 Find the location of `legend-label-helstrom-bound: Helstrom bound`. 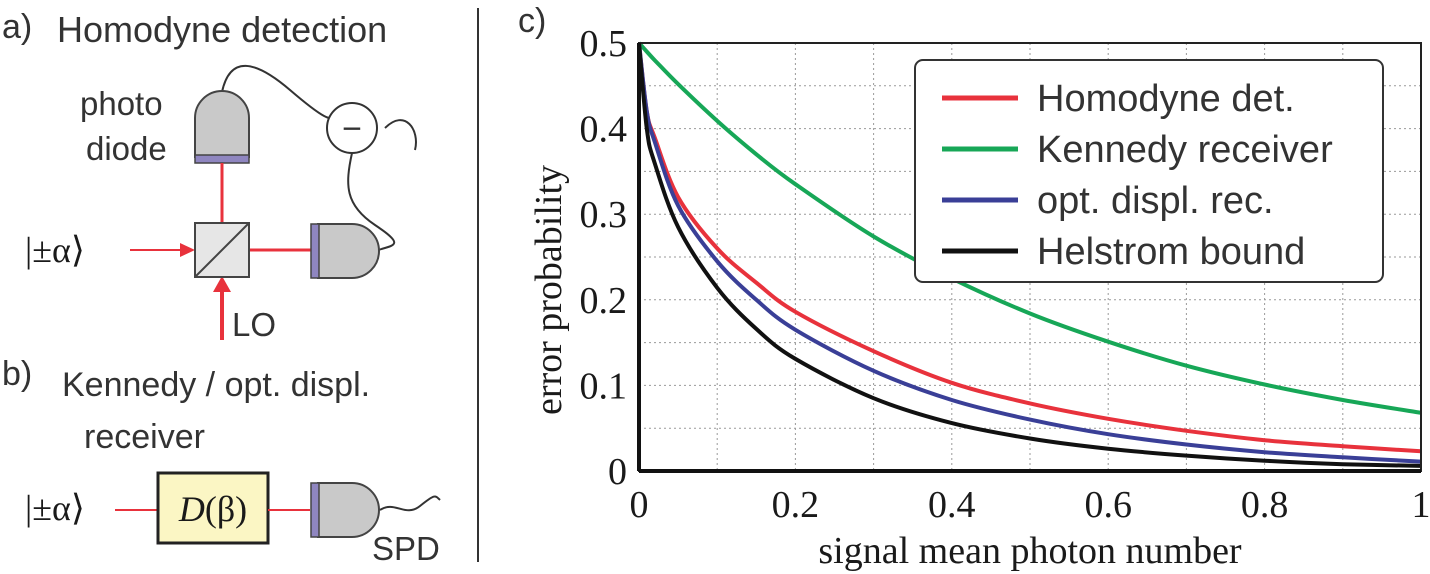

legend-label-helstrom-bound: Helstrom bound is located at coordinates (1171, 252).